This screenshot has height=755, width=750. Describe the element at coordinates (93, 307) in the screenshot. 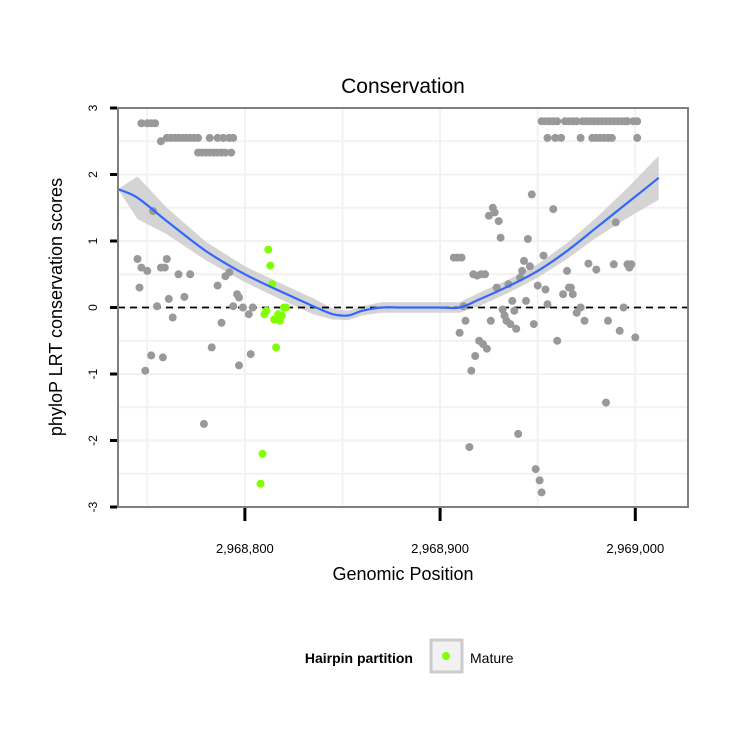

I see `y-tick-label: 0` at that location.